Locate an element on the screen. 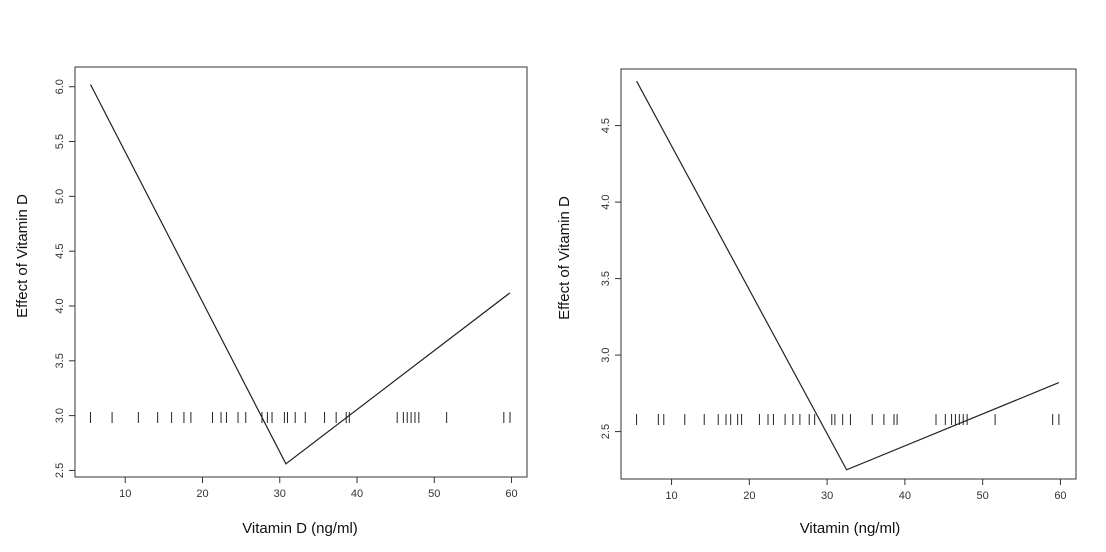 The width and height of the screenshot is (1106, 552). right-x-tick-label: 20 is located at coordinates (749, 496).